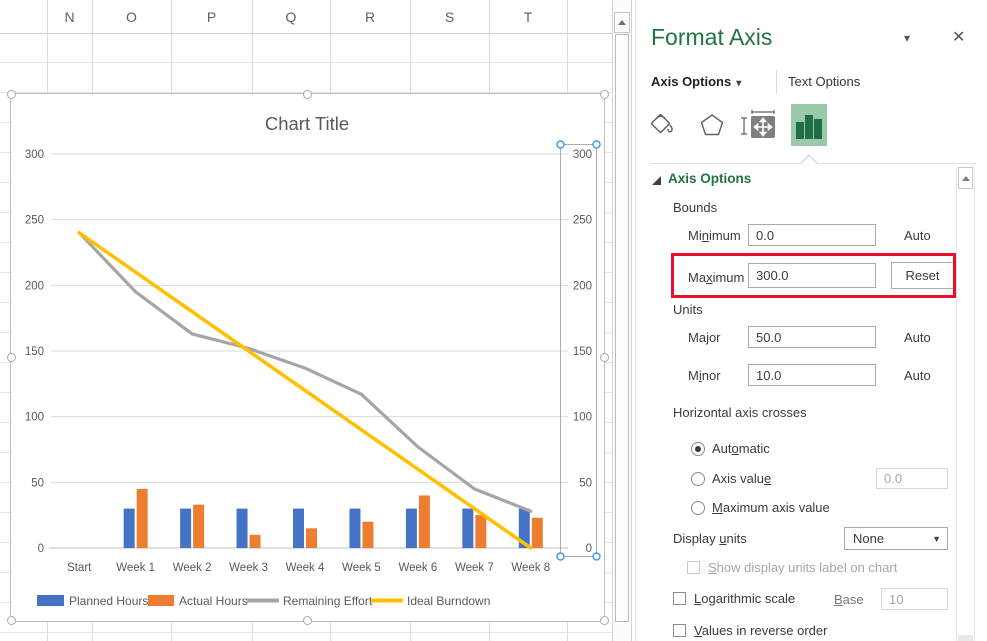 The height and width of the screenshot is (641, 987). Describe the element at coordinates (582, 352) in the screenshot. I see `svg-text: 150` at that location.